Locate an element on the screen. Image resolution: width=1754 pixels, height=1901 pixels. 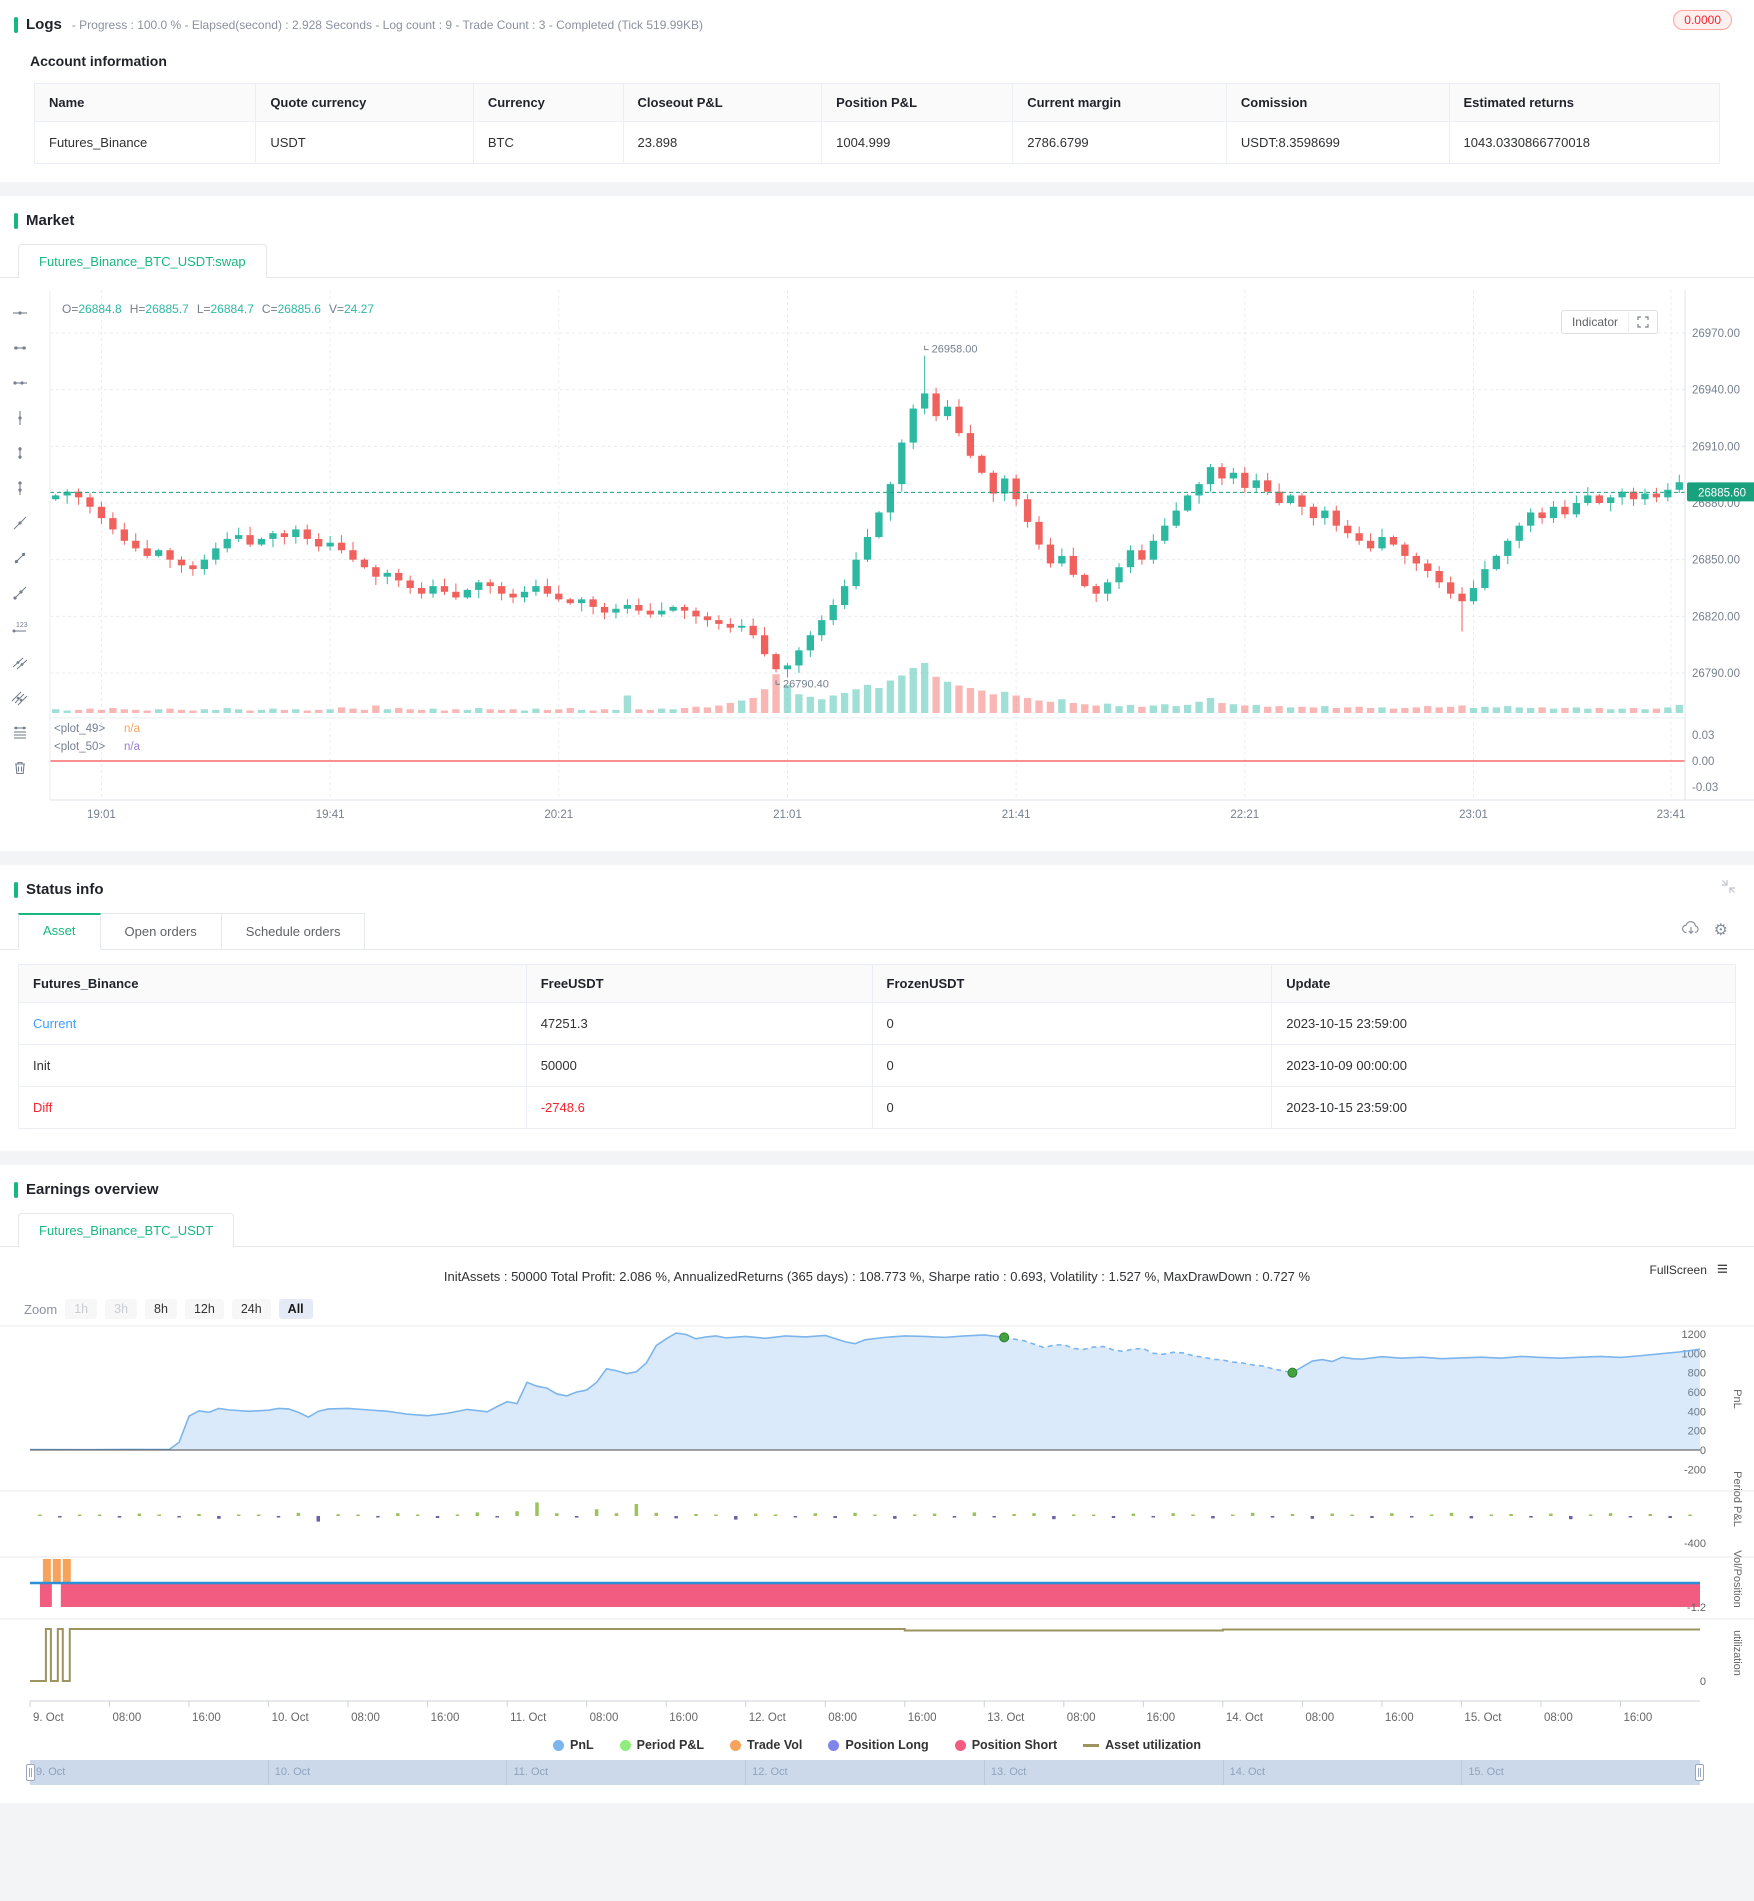
drawing-toolbar: 123 is located at coordinates (20, 560).